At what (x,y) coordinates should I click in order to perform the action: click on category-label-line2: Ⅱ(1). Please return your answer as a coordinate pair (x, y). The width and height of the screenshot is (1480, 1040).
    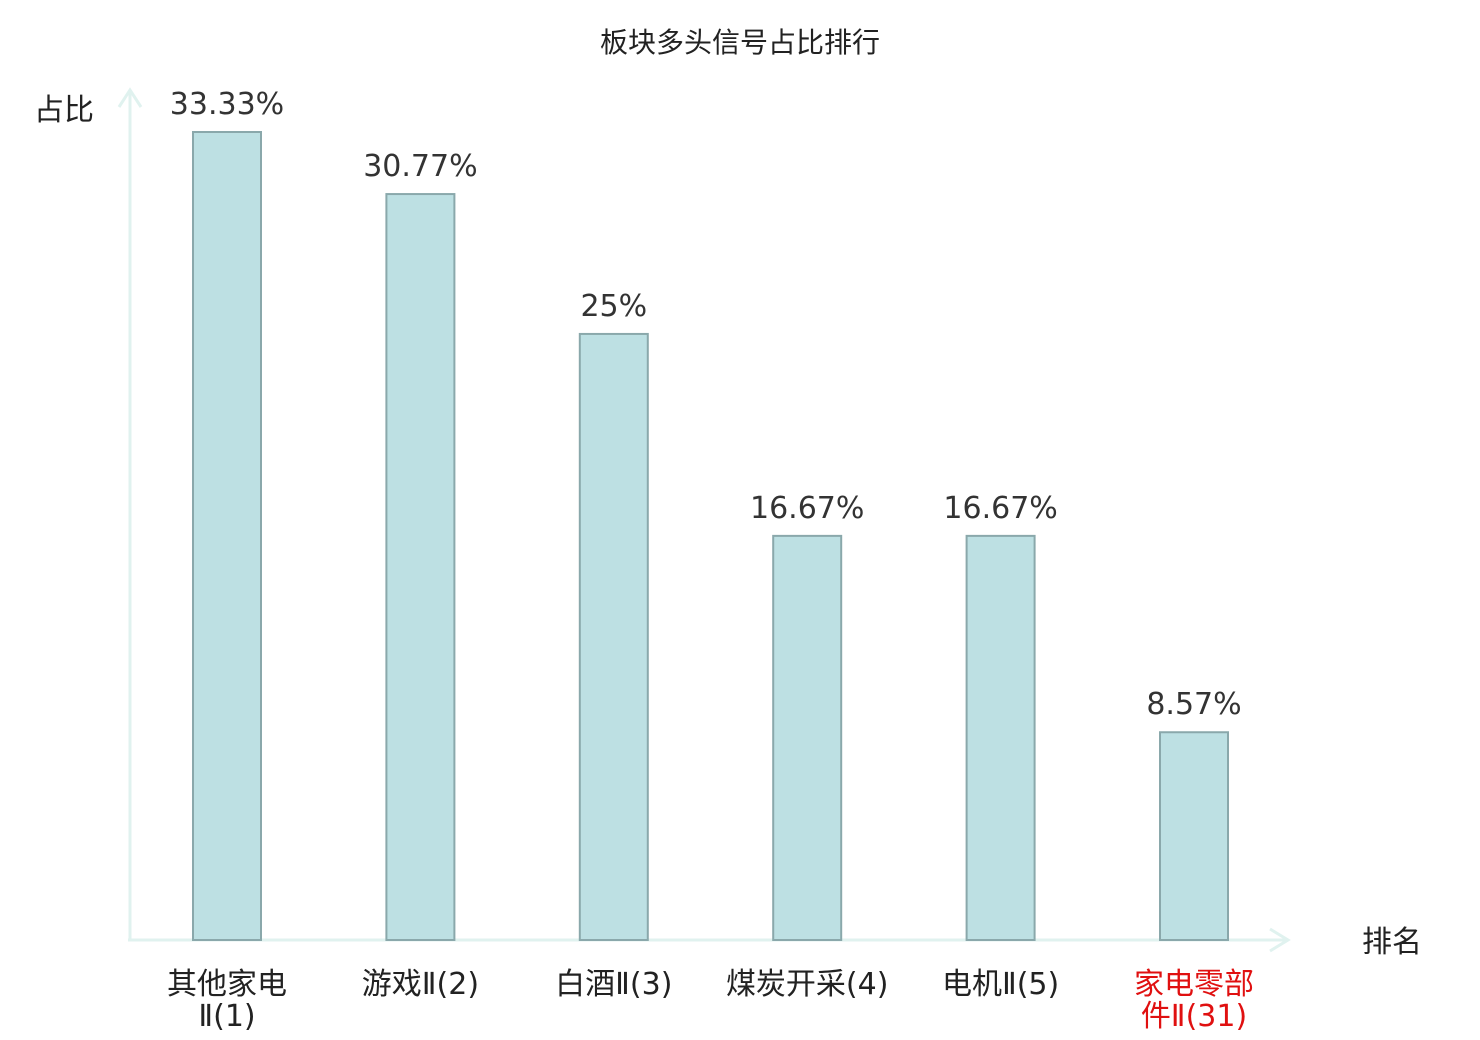
    Looking at the image, I should click on (226, 1016).